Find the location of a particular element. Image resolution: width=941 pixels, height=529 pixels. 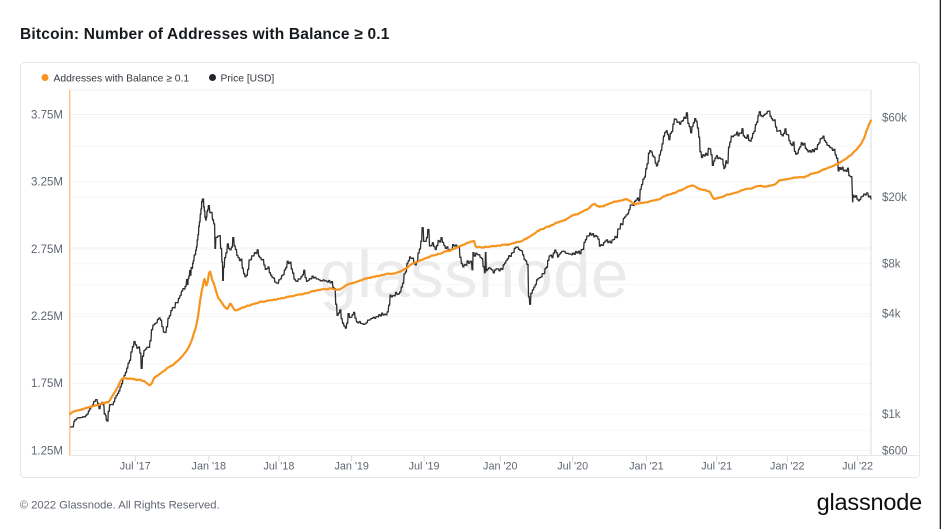

svg-text: Addresses with Balance ≥ 0.1 is located at coordinates (122, 78).